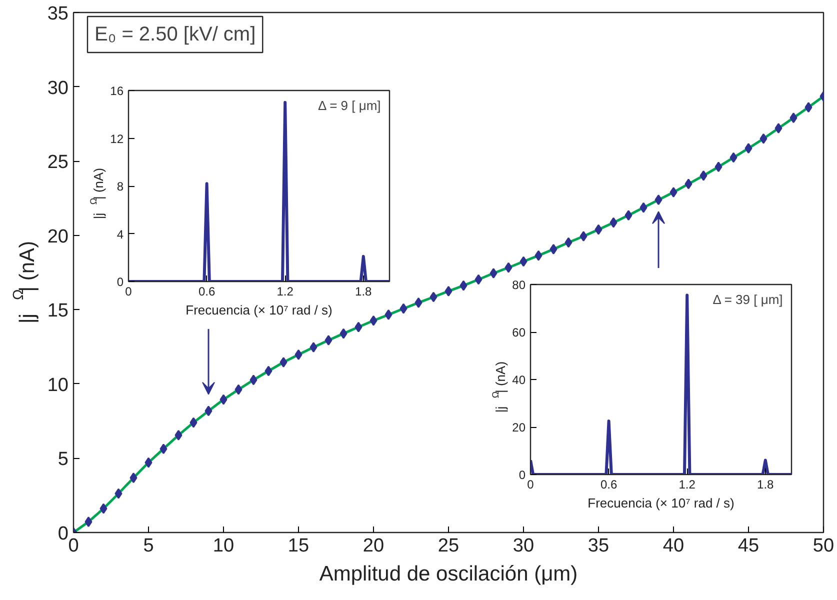  Describe the element at coordinates (58, 14) in the screenshot. I see `y-tick-label: 35` at that location.